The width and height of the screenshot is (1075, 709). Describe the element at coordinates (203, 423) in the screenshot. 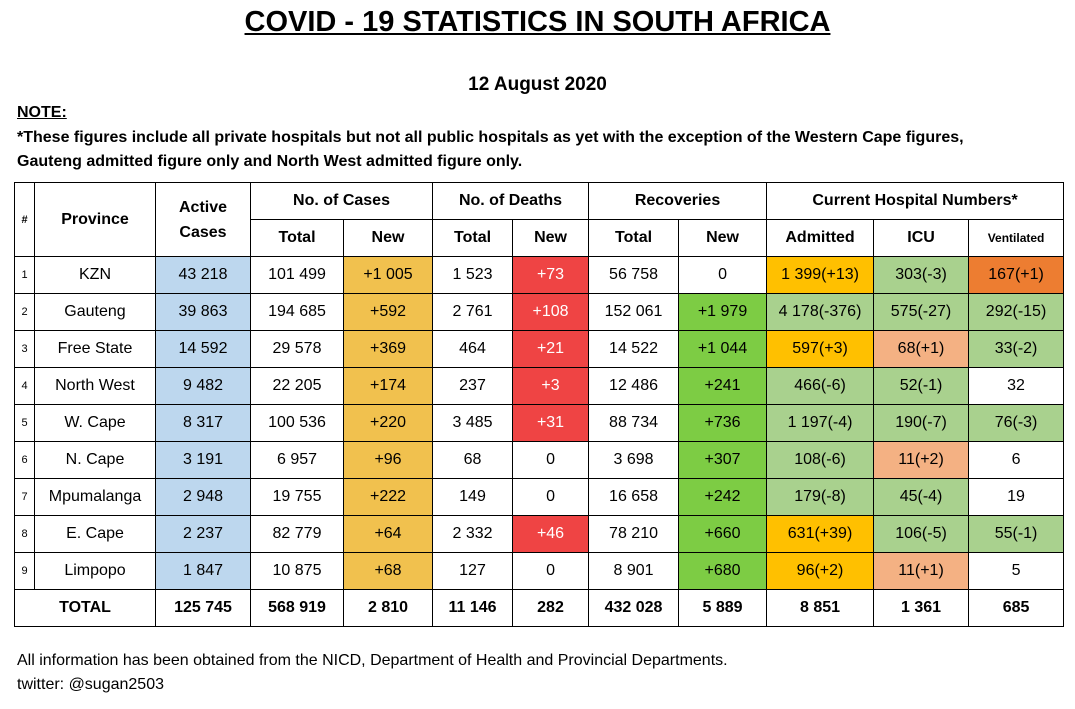

I see `active-cases-cell: 8 317` at that location.